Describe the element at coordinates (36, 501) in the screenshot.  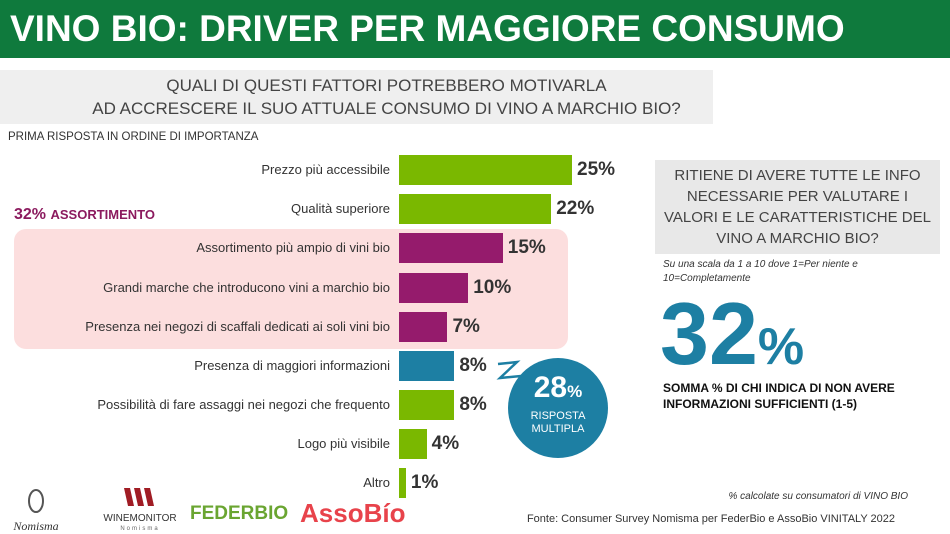
I see `nomisma-emblem-icon` at that location.